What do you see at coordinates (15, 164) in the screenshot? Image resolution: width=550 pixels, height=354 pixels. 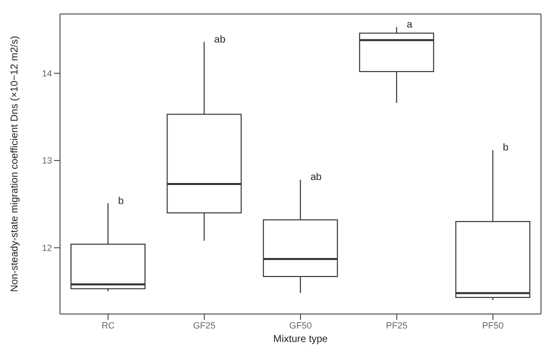 I see `y-axis-title: Non-steady-state migration coefficient Dns (×10−12 m2/s)` at bounding box center [15, 164].